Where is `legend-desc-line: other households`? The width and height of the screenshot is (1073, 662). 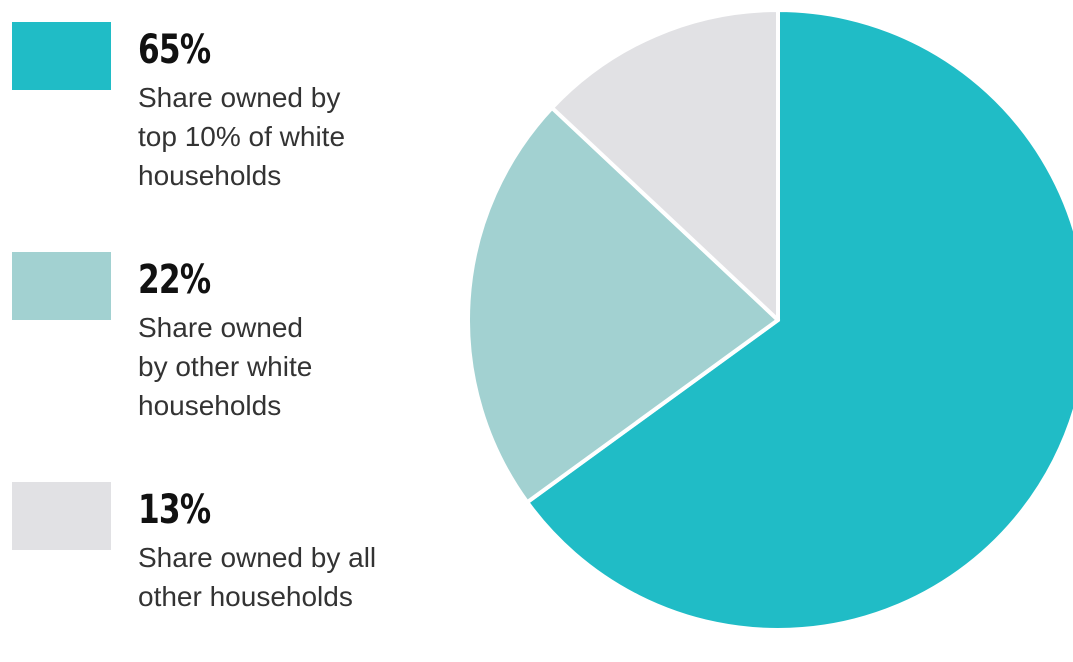
legend-desc-line: other households is located at coordinates (245, 596).